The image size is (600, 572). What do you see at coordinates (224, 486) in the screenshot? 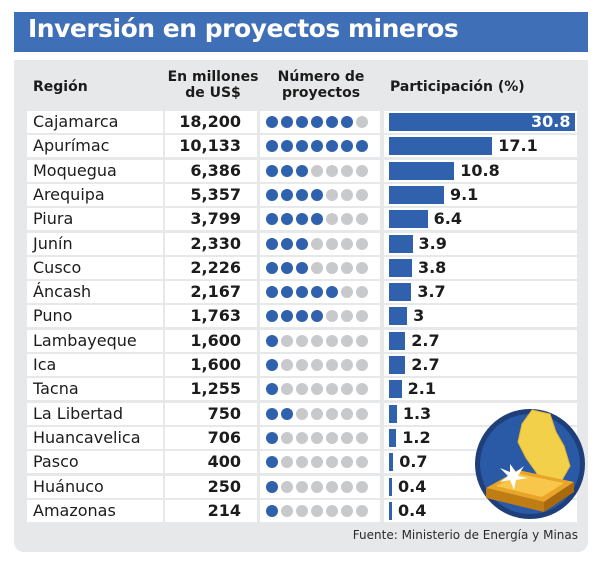
I see `investment-amount: 250` at bounding box center [224, 486].